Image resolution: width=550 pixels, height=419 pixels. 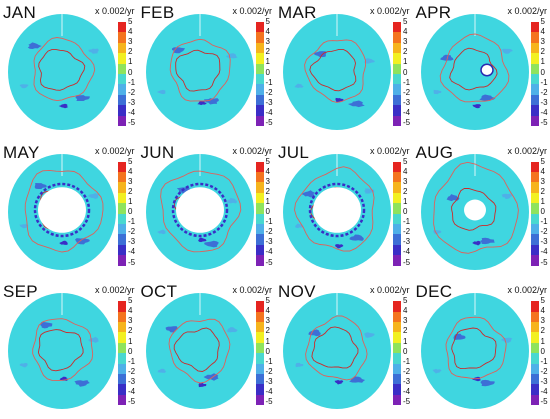 I want to click on month-panel: NOV x 0.002/yr 5 4 3 2 1 0 -1 -2 -3 -4 -5, so click(x=344, y=349).